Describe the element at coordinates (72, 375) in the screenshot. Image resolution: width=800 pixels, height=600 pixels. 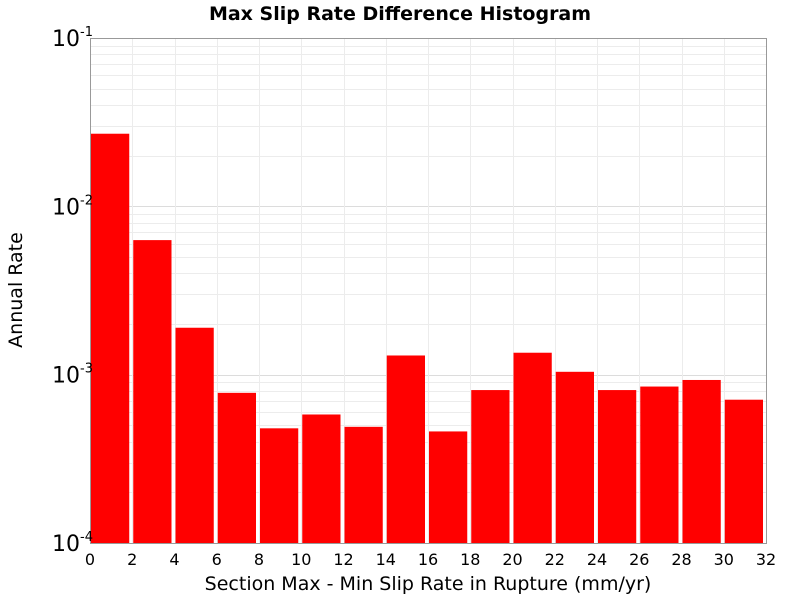
I see `y-tick-label: 10⁻³` at that location.